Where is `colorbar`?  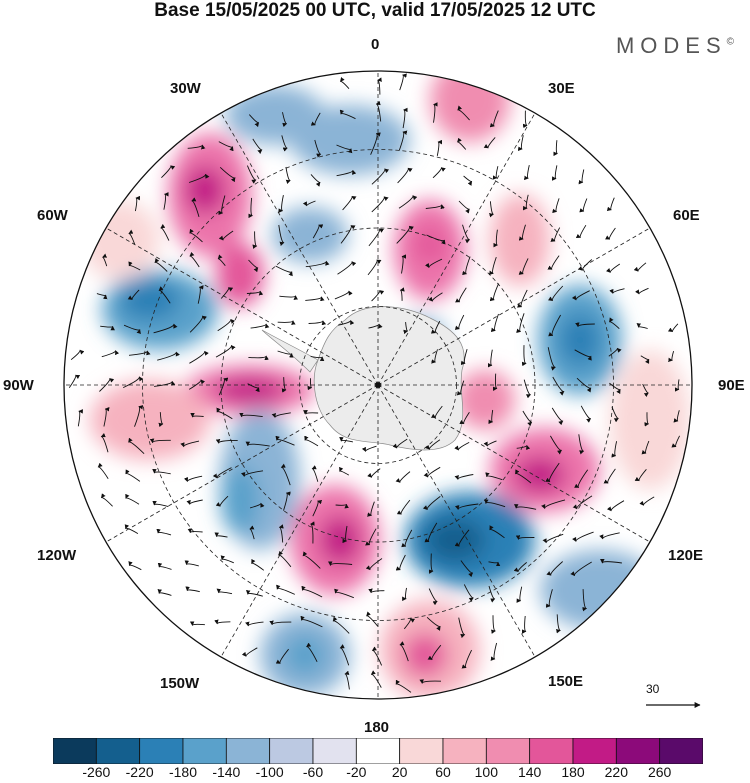
colorbar is located at coordinates (378, 751).